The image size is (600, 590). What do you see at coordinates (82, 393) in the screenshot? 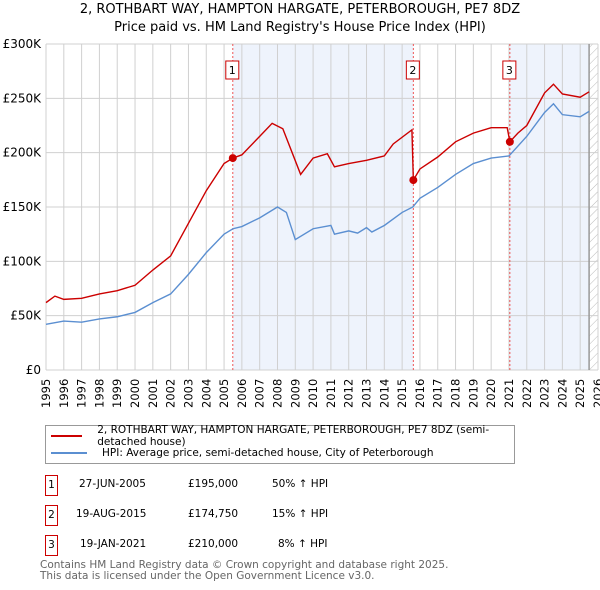
I see `x-tick-label: 1997` at bounding box center [82, 393].